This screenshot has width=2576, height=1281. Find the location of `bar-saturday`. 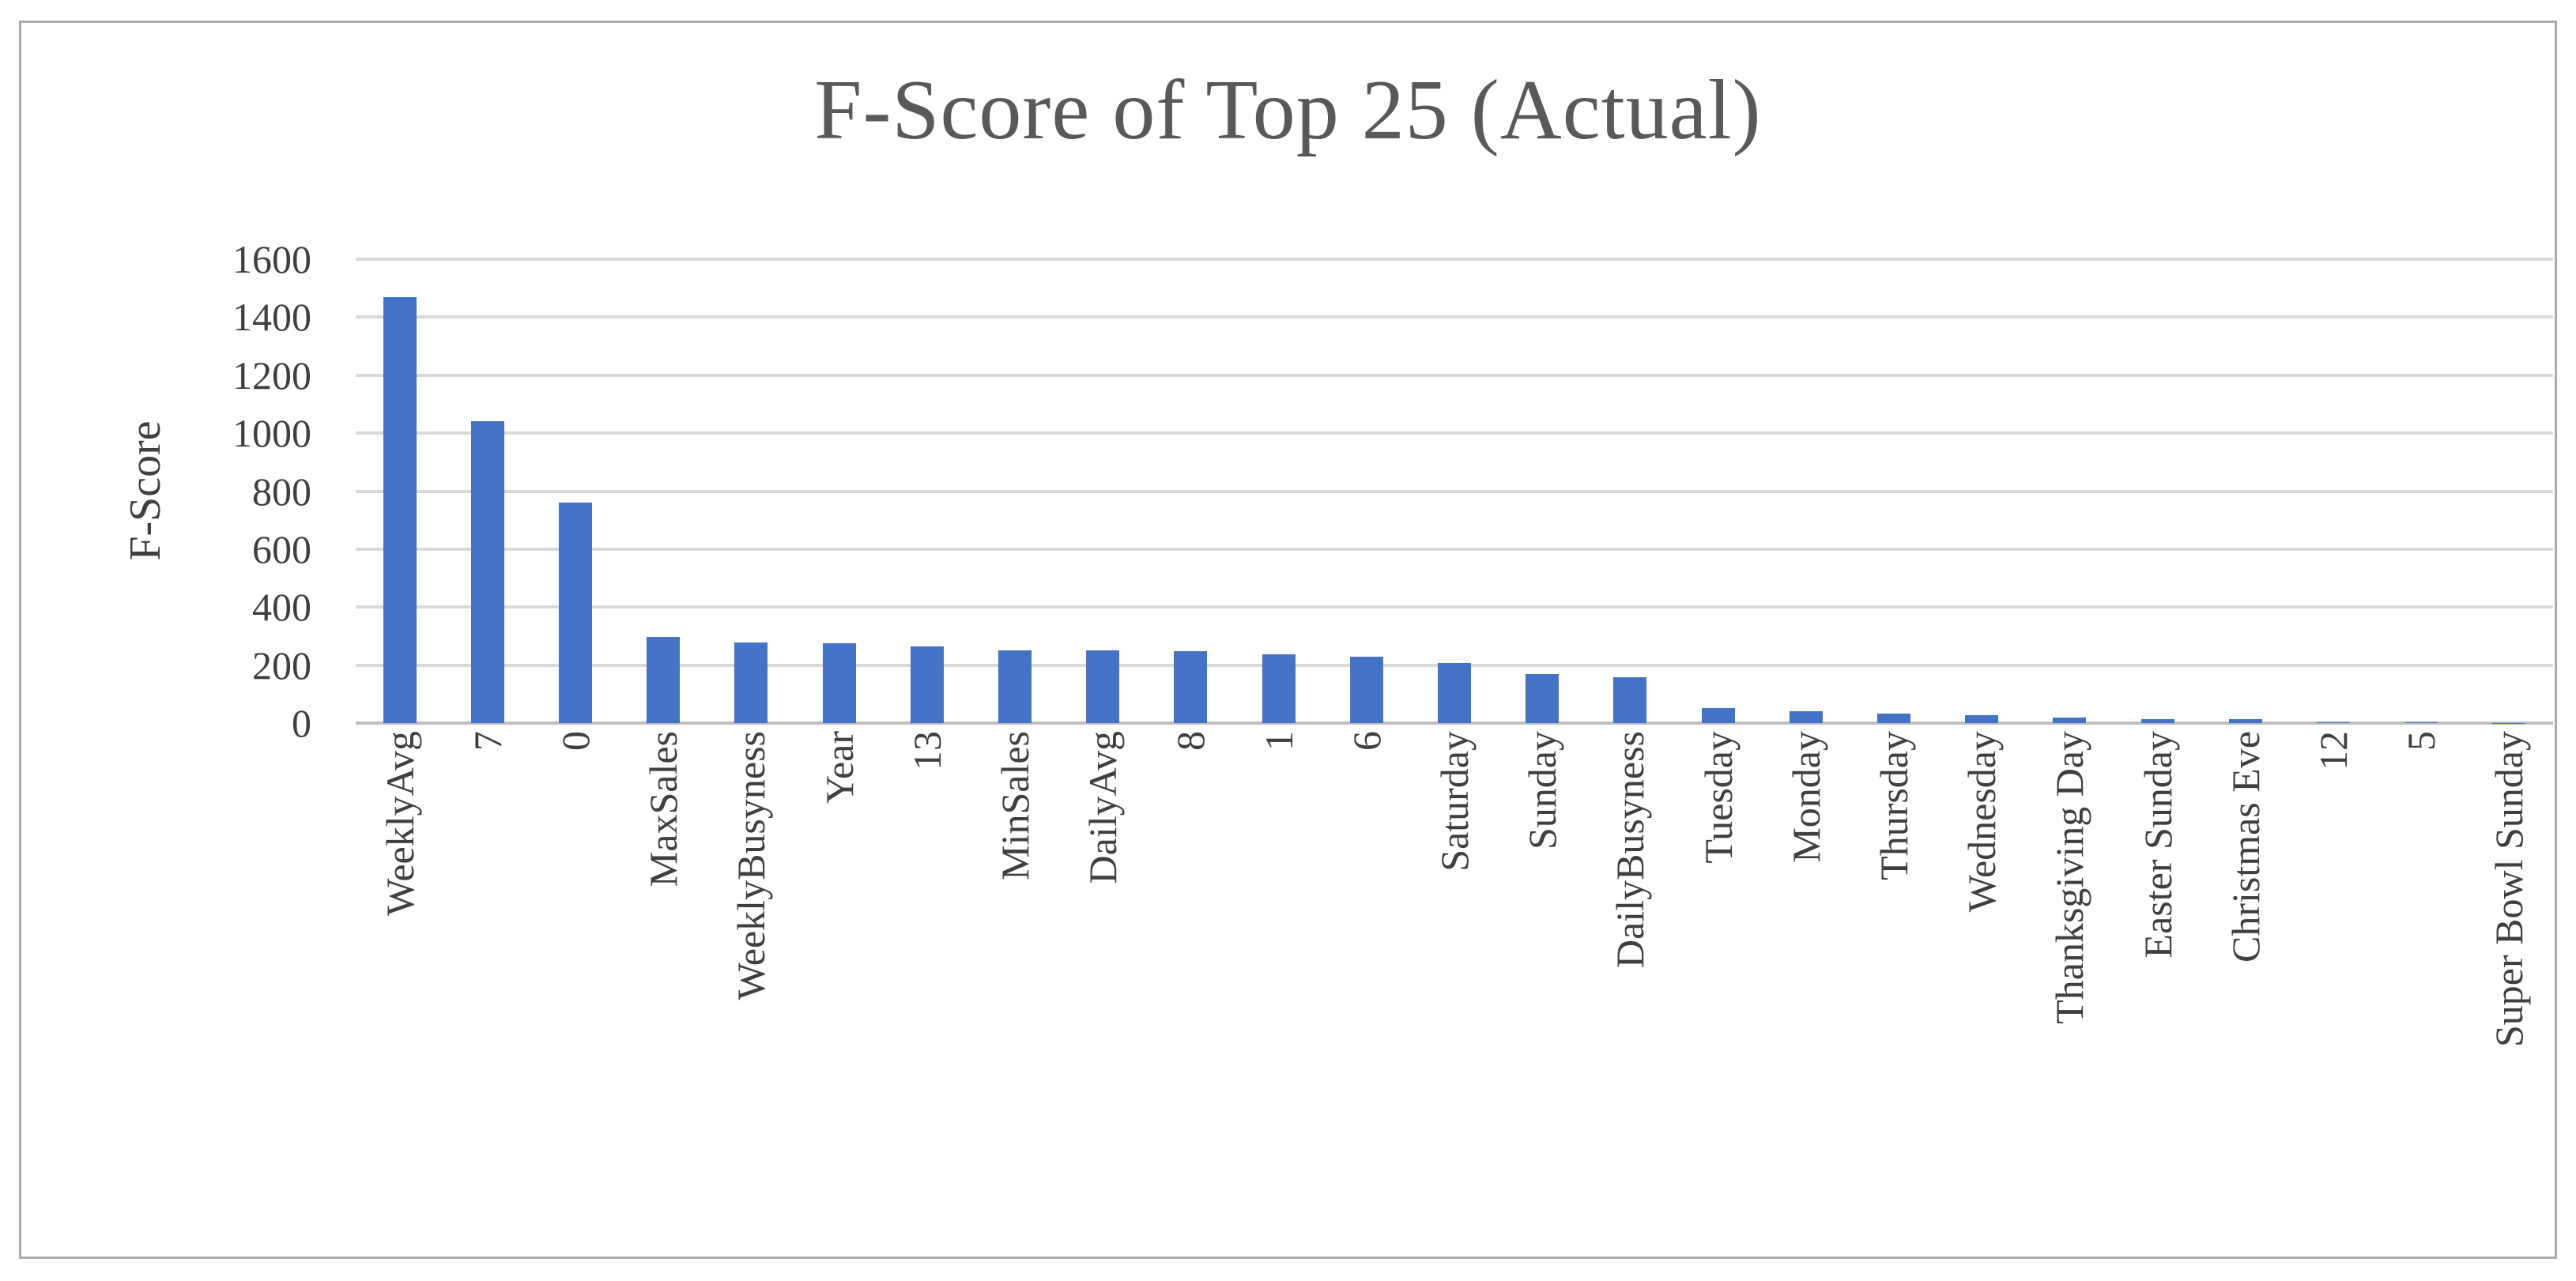

bar-saturday is located at coordinates (1454, 693).